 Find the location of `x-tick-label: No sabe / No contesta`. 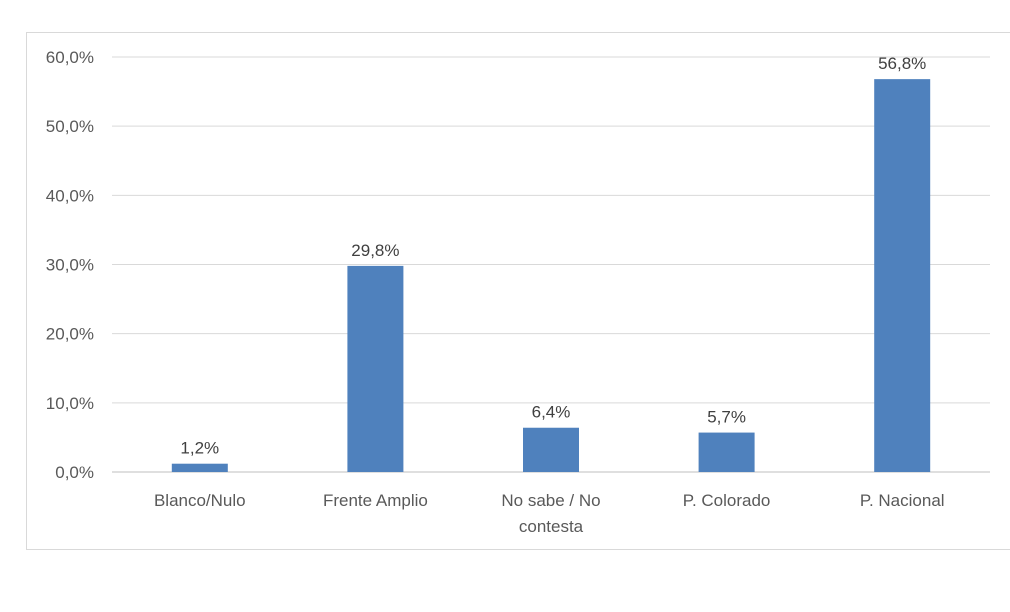

x-tick-label: No sabe / No contesta is located at coordinates (550, 513).